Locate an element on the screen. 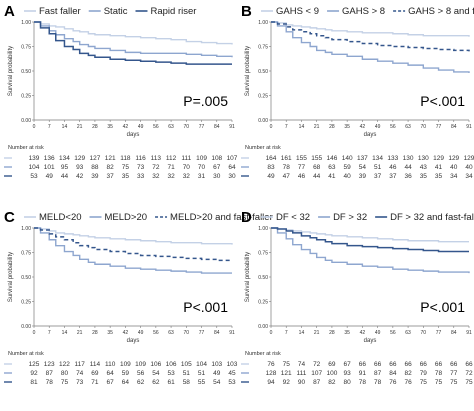 This screenshot has height=411, width=474. risk-cell: 76 is located at coordinates (271, 364).